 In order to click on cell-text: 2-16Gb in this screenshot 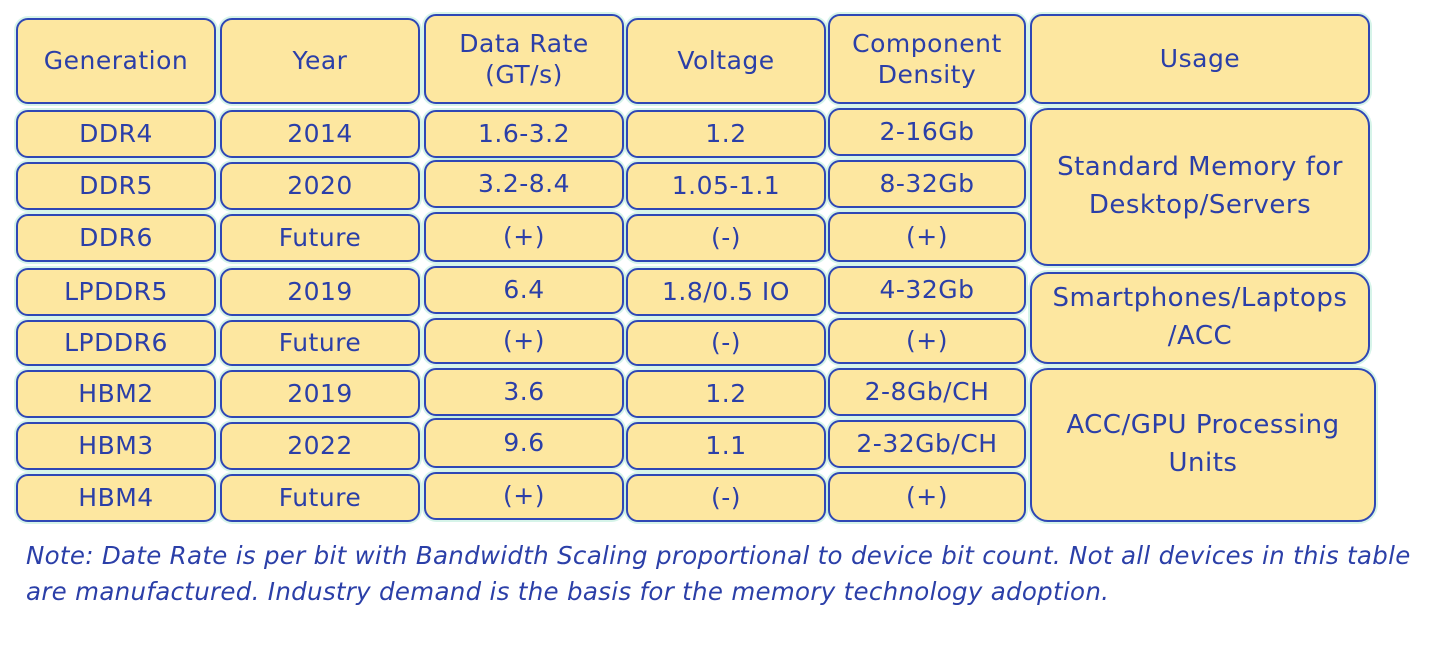, I will do `click(927, 132)`.